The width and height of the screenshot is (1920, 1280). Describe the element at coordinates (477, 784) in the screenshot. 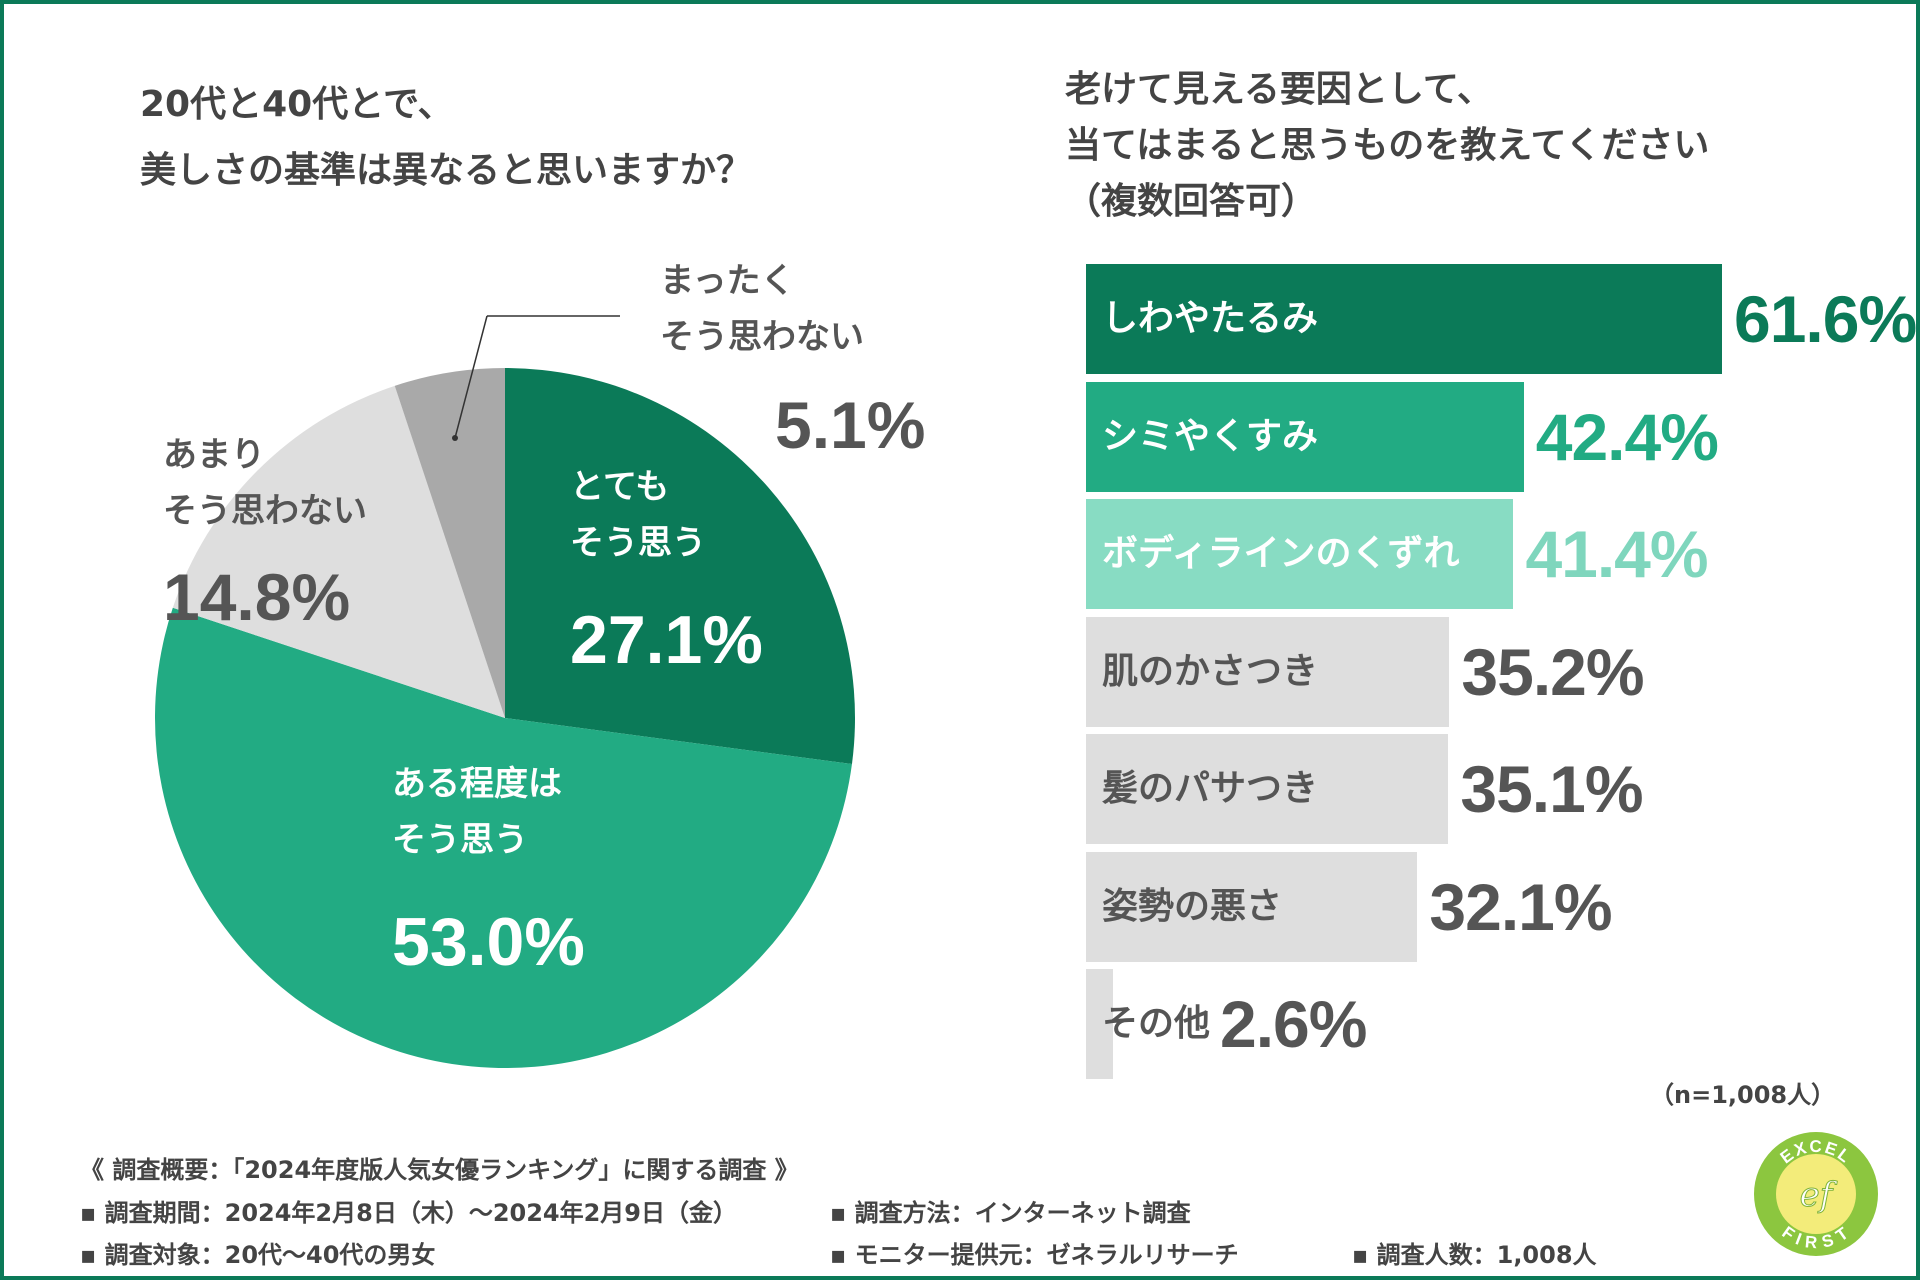

I see `pie-slice-name-line1: ある程度は` at that location.